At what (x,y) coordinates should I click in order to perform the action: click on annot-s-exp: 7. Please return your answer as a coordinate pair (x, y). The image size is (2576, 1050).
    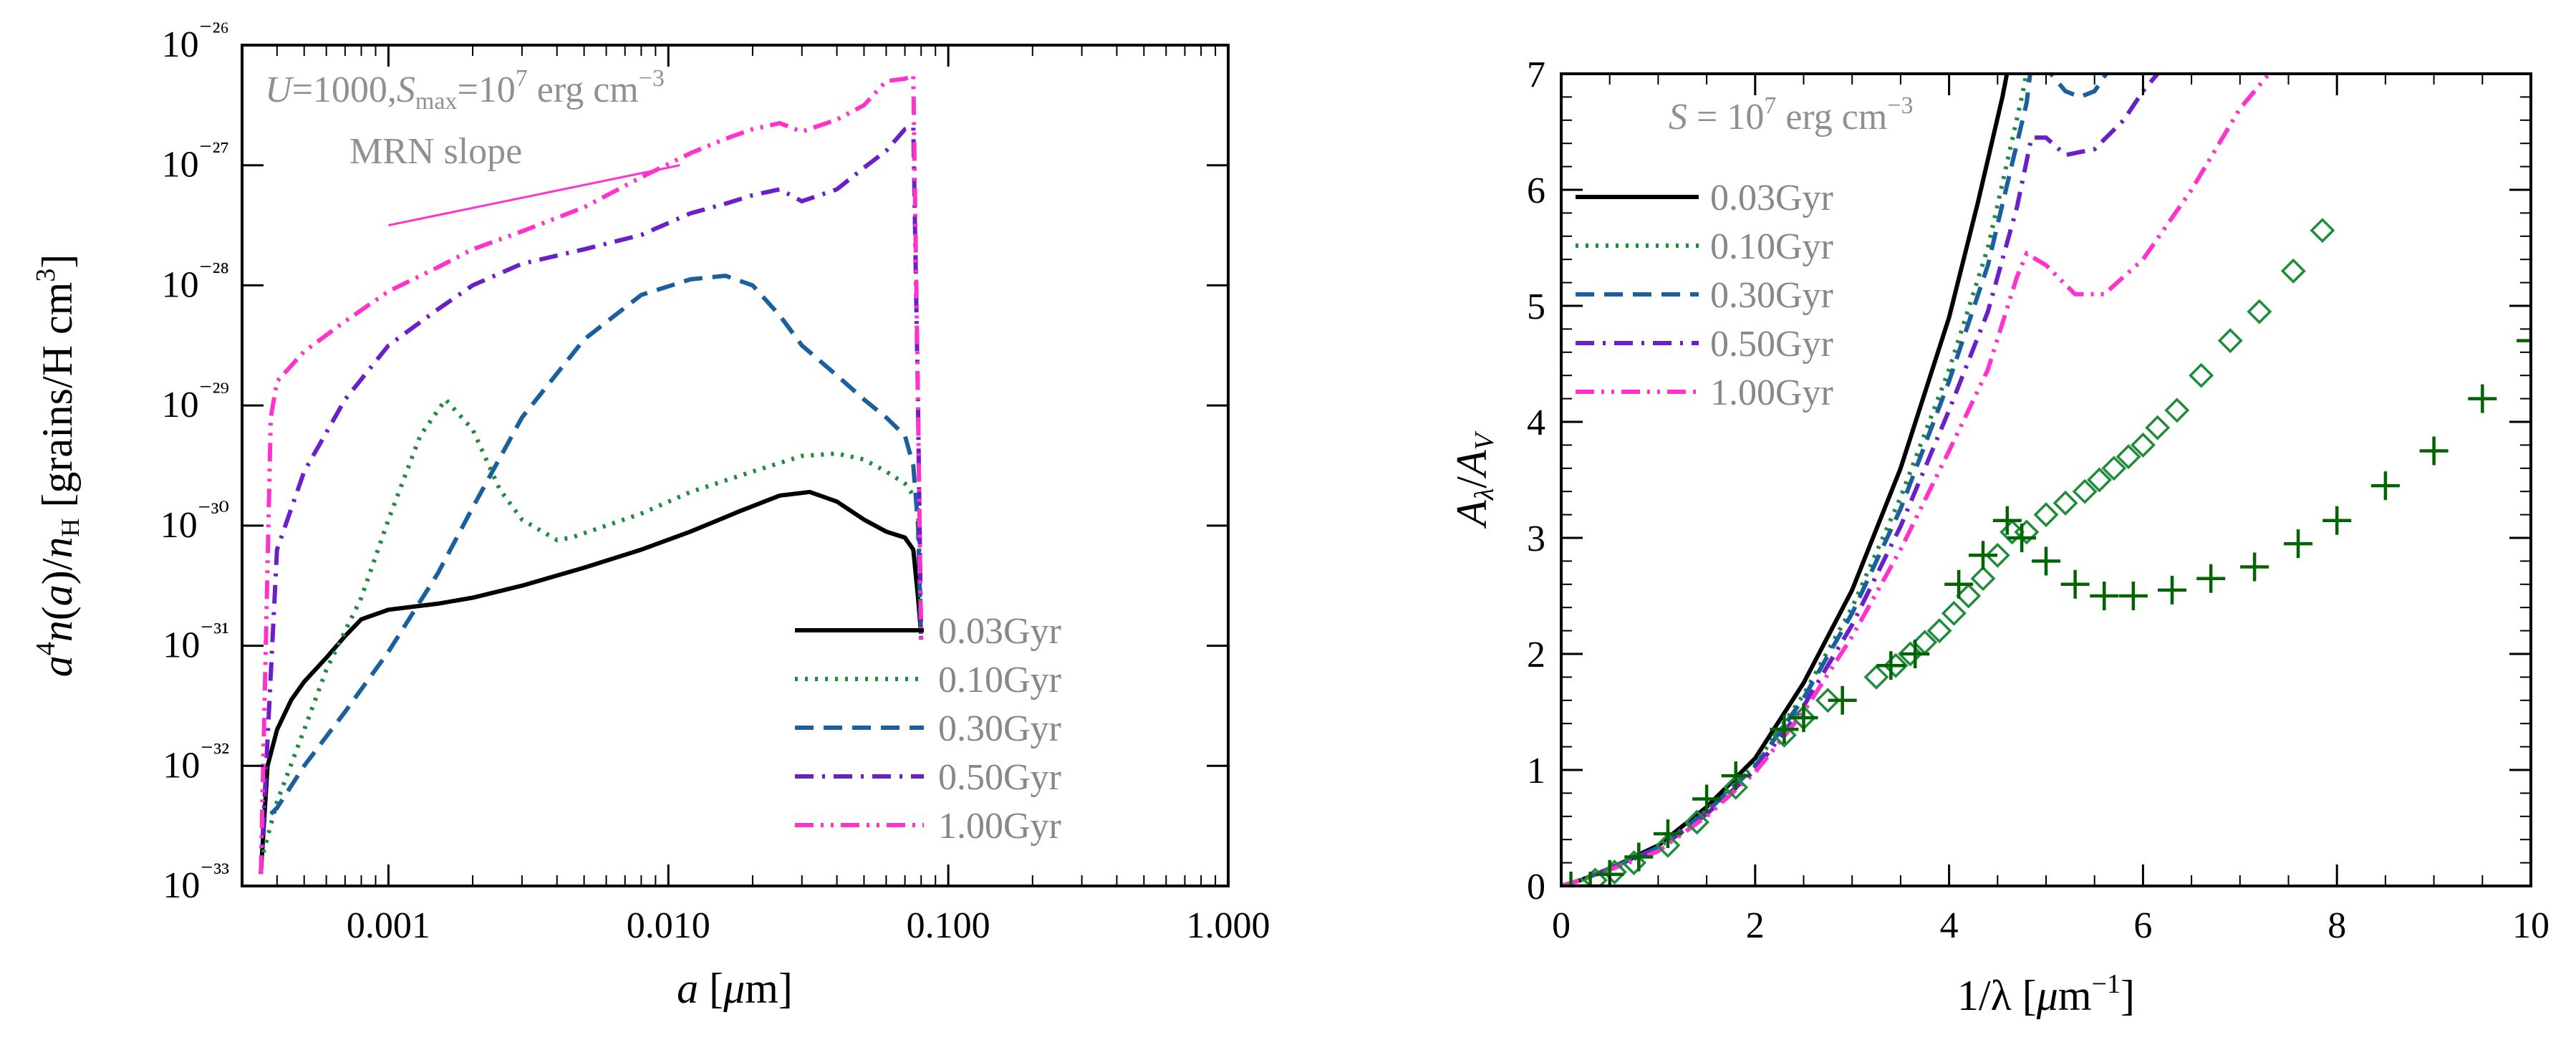
    Looking at the image, I should click on (522, 78).